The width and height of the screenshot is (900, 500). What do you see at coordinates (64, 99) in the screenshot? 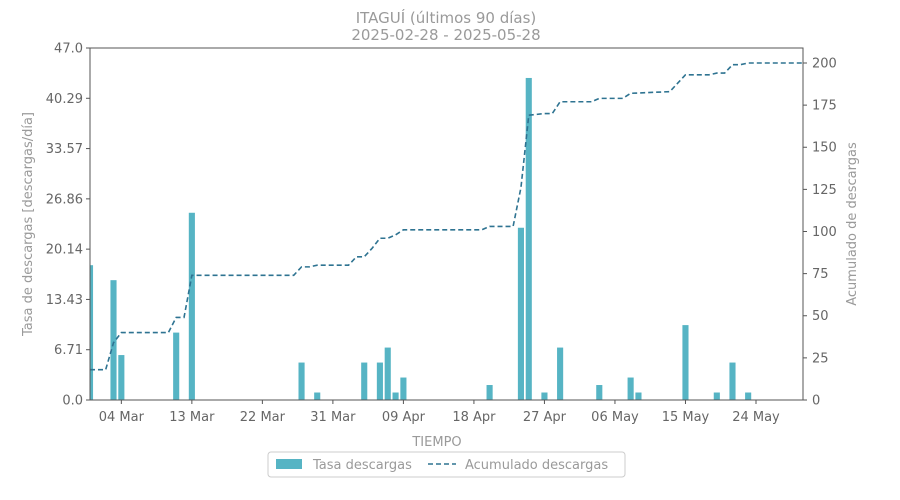
I see `y-tick-label: 40.29` at bounding box center [64, 99].